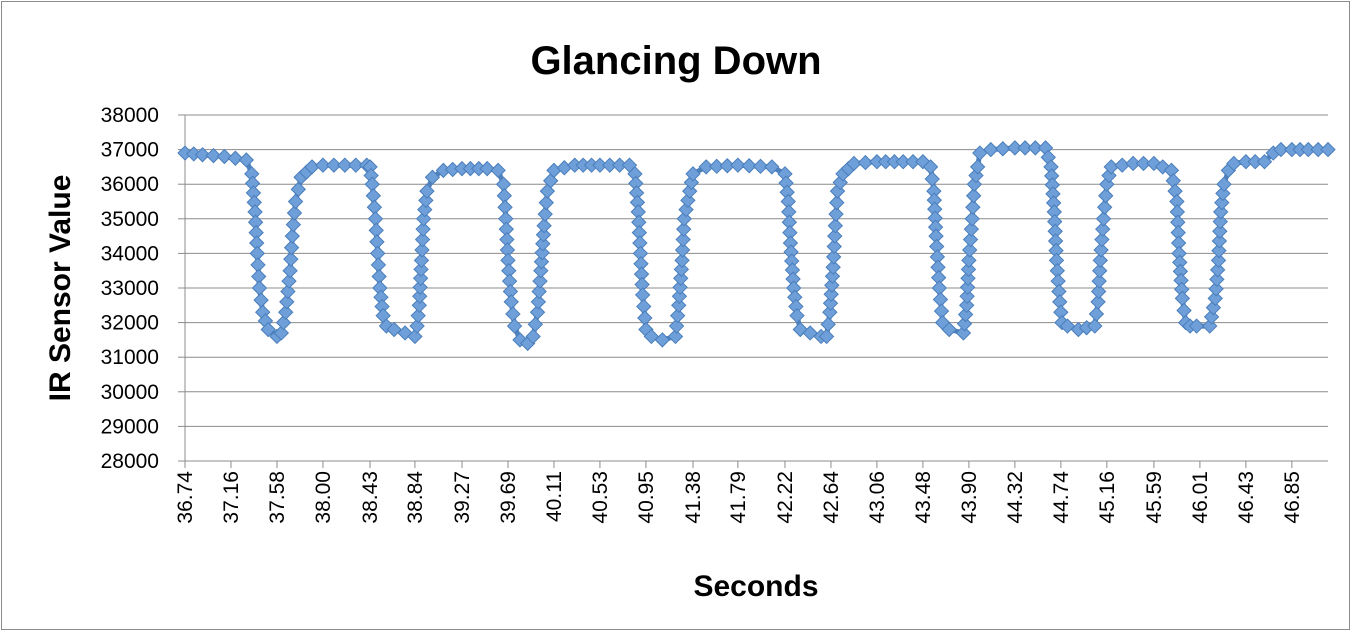  Describe the element at coordinates (231, 497) in the screenshot. I see `x-tick-label: 37.16` at that location.